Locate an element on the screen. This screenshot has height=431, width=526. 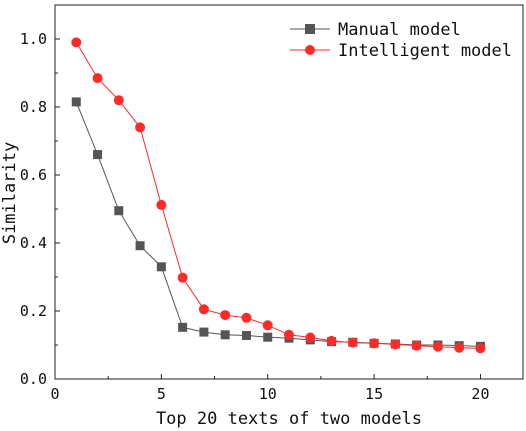
y-axis-title: Similarity is located at coordinates (10, 193).